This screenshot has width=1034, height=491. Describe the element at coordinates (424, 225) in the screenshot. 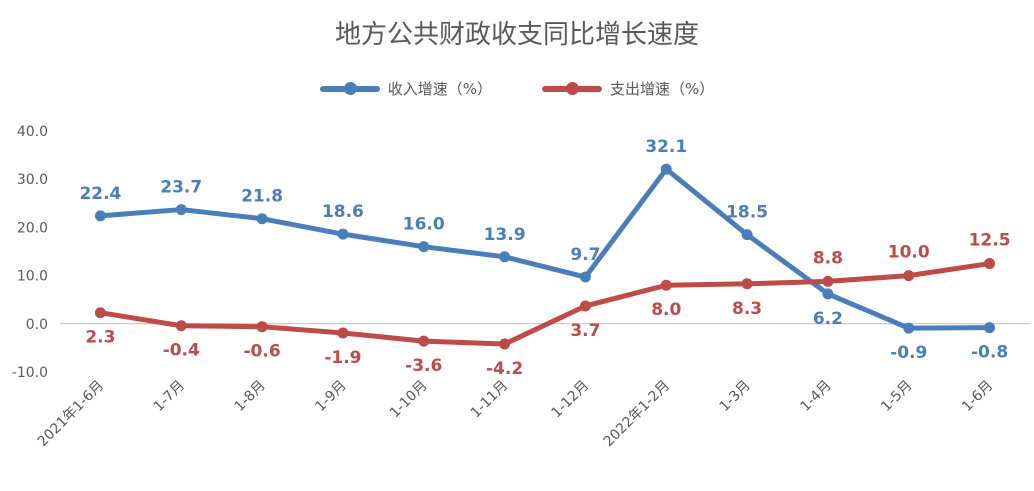

I see `income-data-label: 16.0` at that location.